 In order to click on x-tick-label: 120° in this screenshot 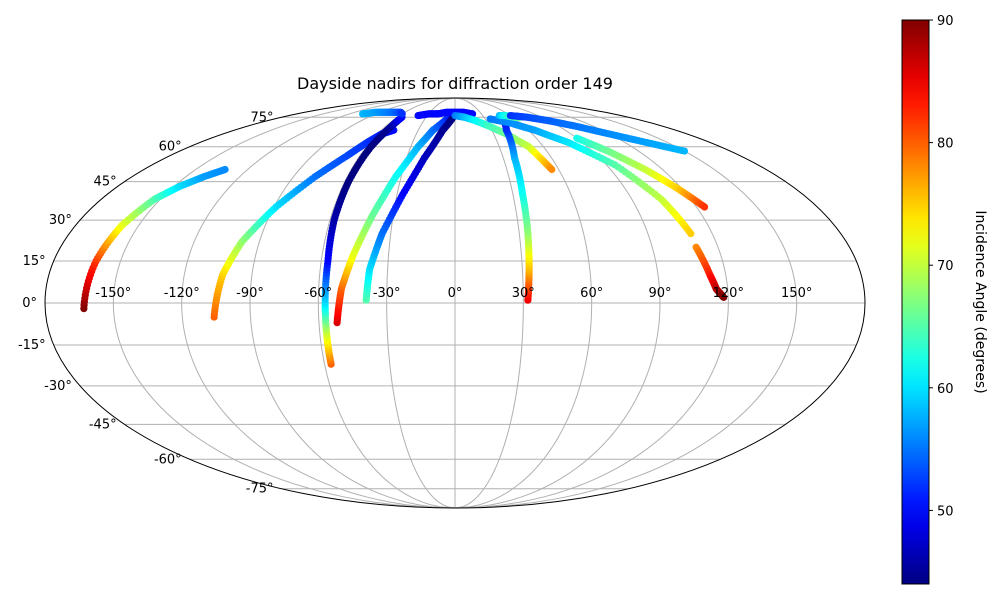, I will do `click(728, 293)`.